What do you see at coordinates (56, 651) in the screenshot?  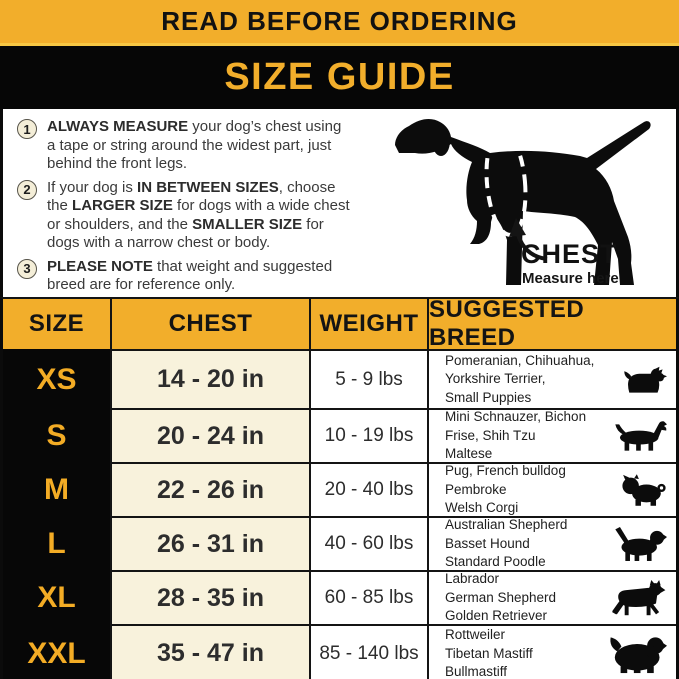 I see `size-label-xxl: XXL` at bounding box center [56, 651].